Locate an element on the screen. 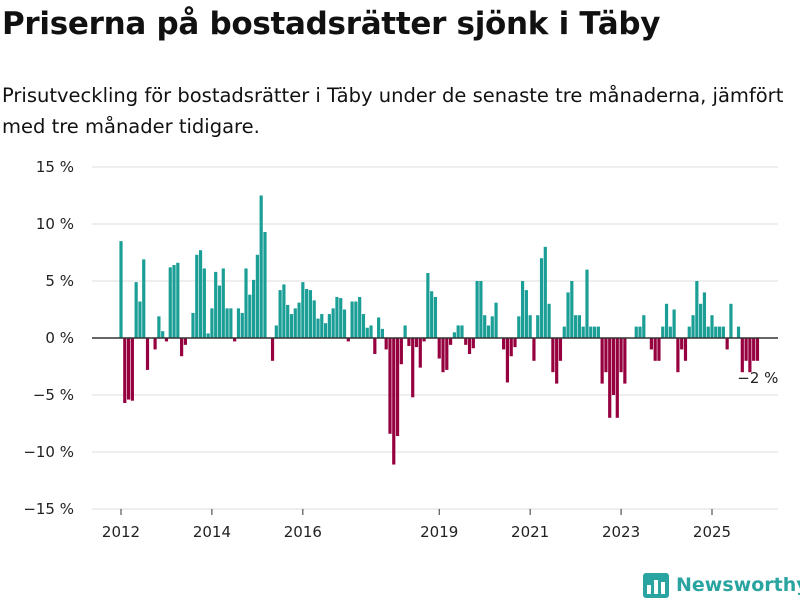 This screenshot has height=602, width=800. y-tick-label: 15 % is located at coordinates (55, 167).